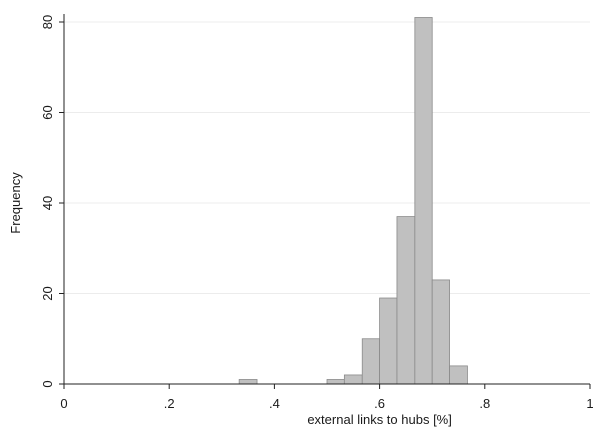 This screenshot has height=435, width=597. I want to click on x-axis-label: external links to hubs [%], so click(379, 419).